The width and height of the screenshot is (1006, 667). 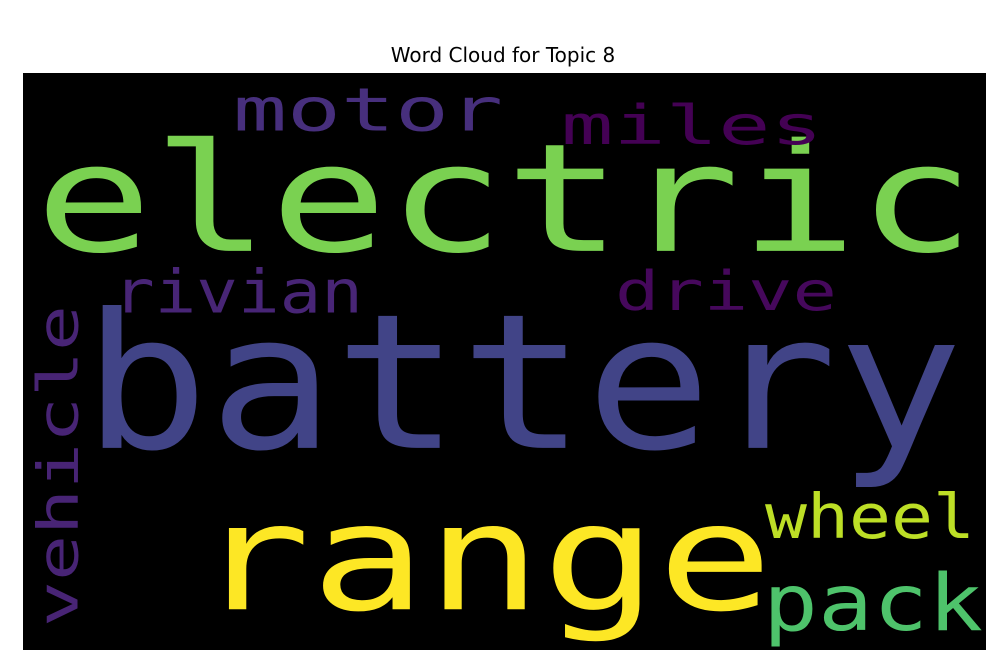 What do you see at coordinates (484, 558) in the screenshot?
I see `word-range: range` at bounding box center [484, 558].